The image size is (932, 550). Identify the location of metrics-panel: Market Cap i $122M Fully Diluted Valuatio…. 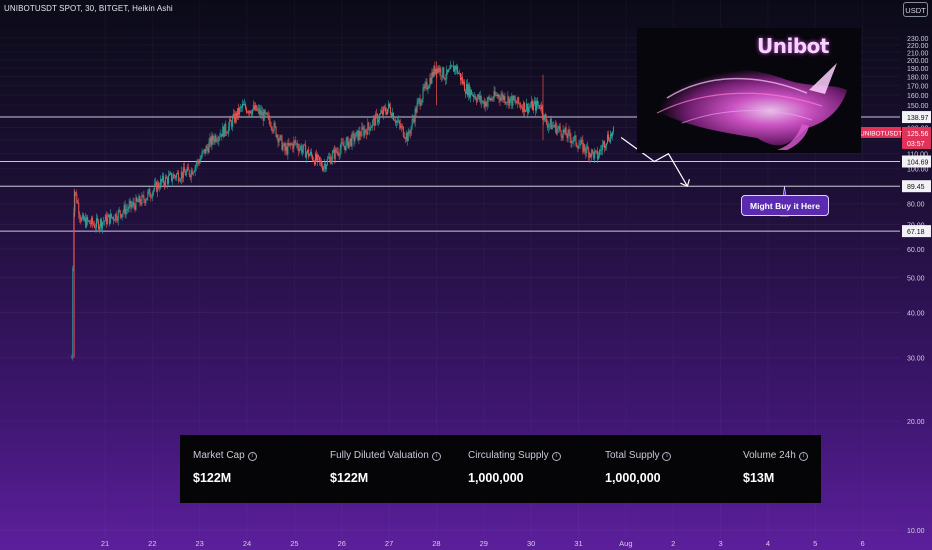
(500, 469).